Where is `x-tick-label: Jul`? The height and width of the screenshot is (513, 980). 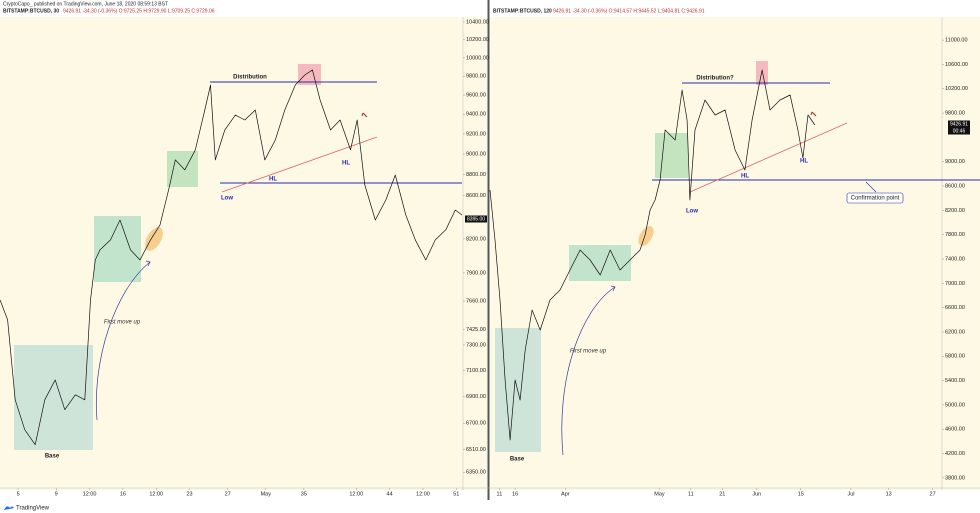
x-tick-label: Jul is located at coordinates (850, 494).